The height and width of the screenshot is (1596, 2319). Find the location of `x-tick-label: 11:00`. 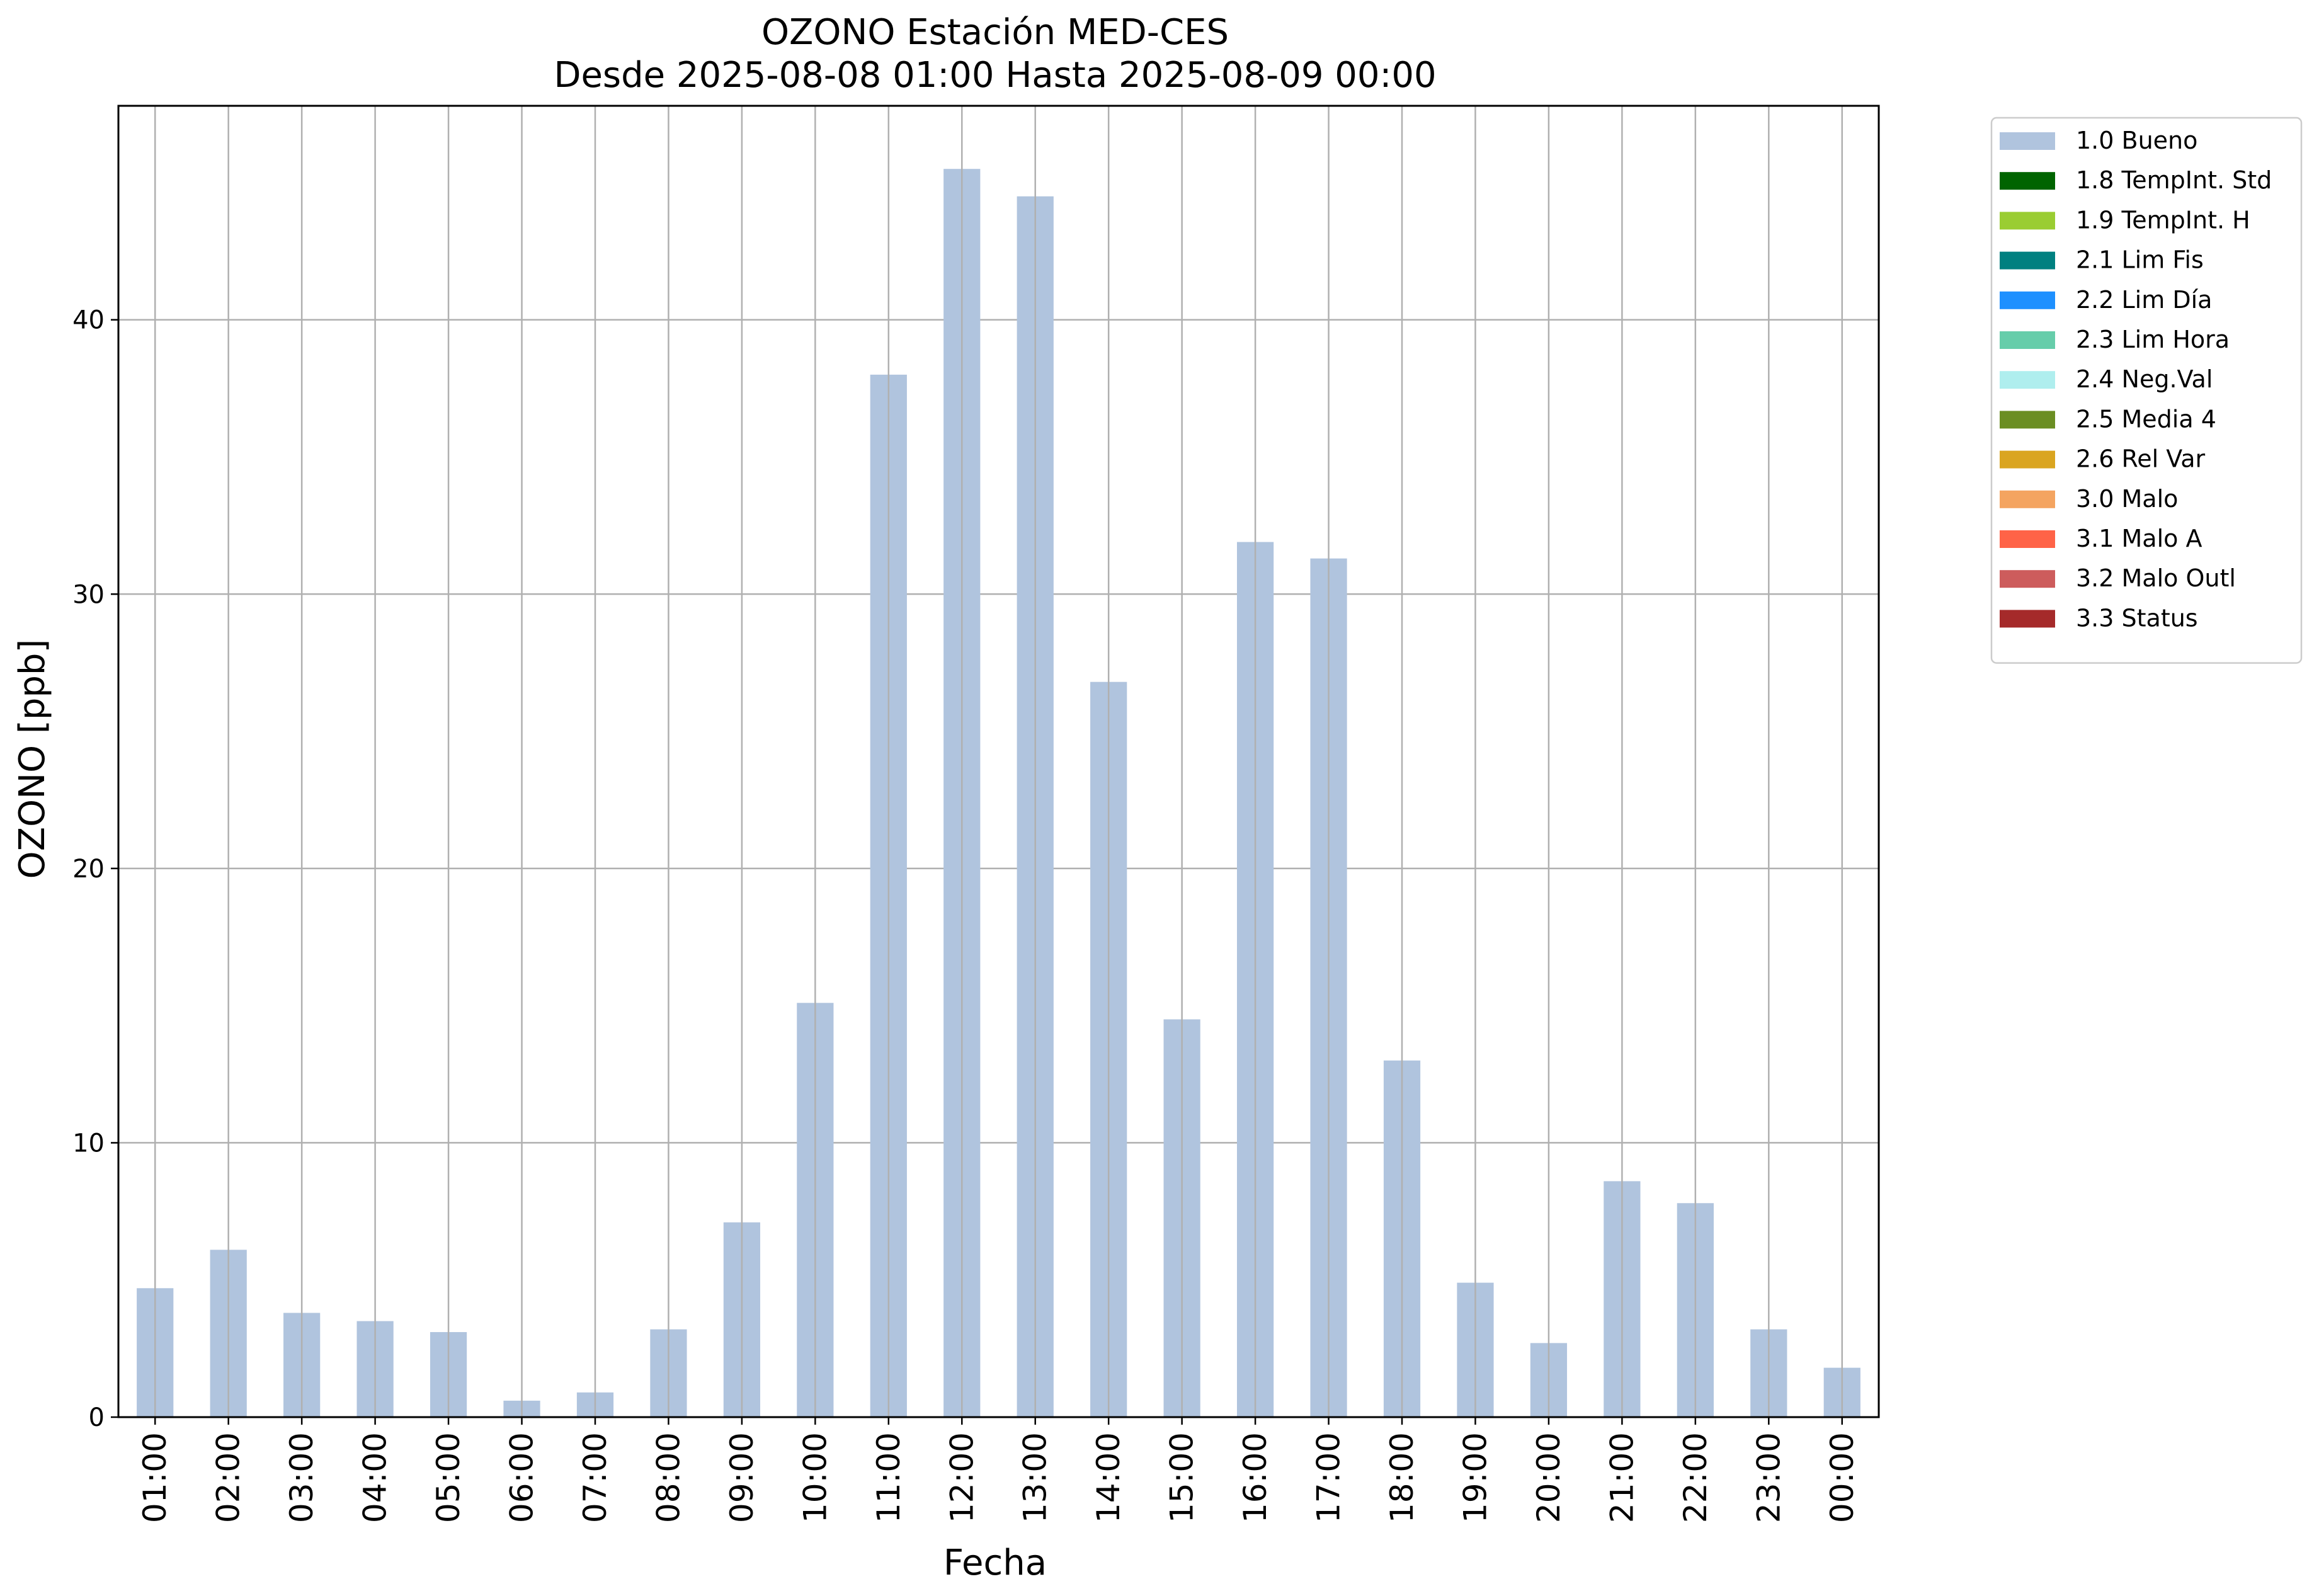

x-tick-label: 11:00 is located at coordinates (888, 1477).